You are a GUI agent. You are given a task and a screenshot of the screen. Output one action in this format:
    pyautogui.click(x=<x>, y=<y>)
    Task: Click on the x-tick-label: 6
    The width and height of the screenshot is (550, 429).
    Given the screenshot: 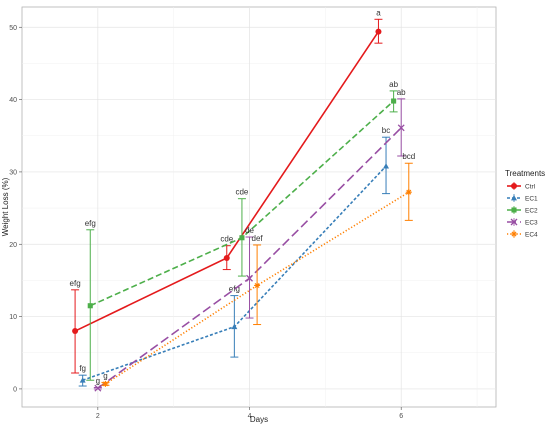 What is the action you would take?
    pyautogui.click(x=401, y=416)
    